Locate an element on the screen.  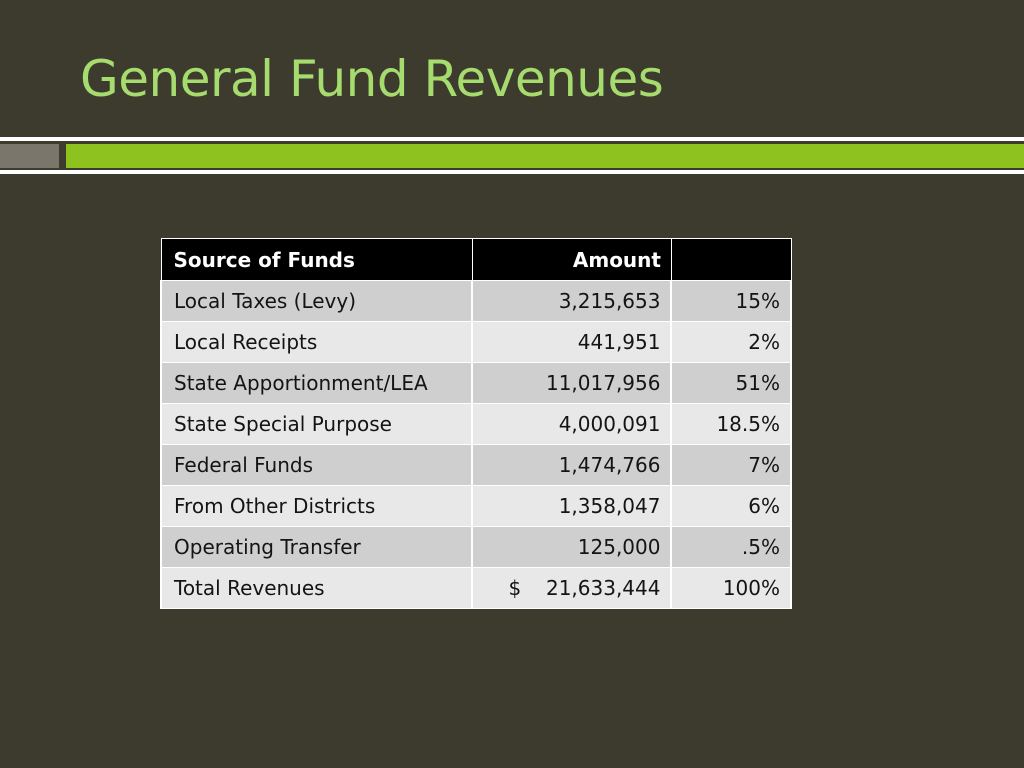
row-source: State Special Purpose is located at coordinates (316, 424).